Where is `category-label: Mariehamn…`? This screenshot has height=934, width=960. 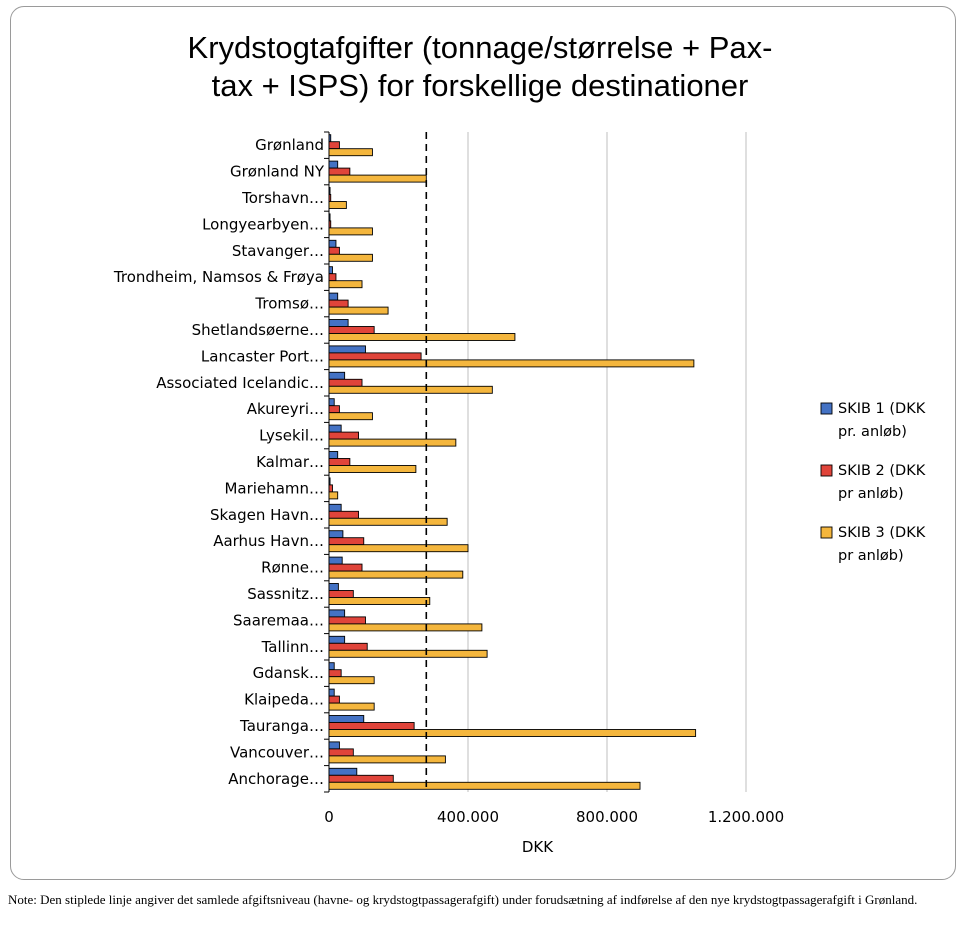 category-label: Mariehamn… is located at coordinates (274, 488).